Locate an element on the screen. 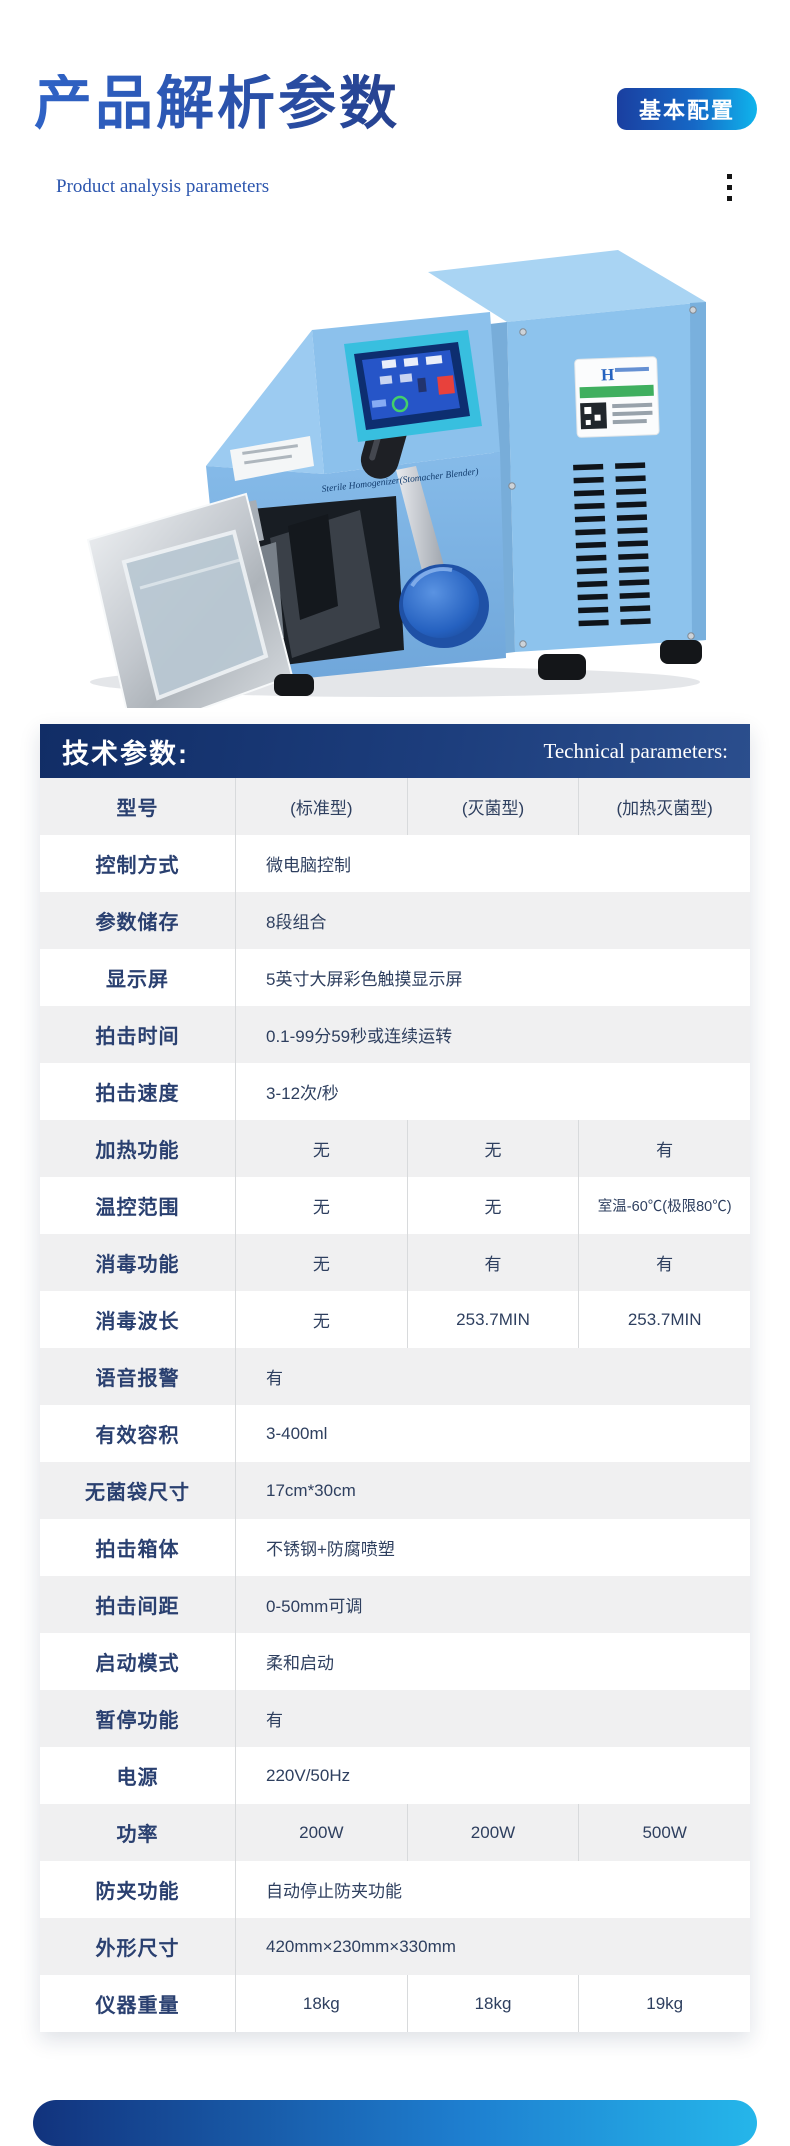 This screenshot has height=2146, width=790. table-row: 拍击速度 3-12次/秒 is located at coordinates (395, 1091).